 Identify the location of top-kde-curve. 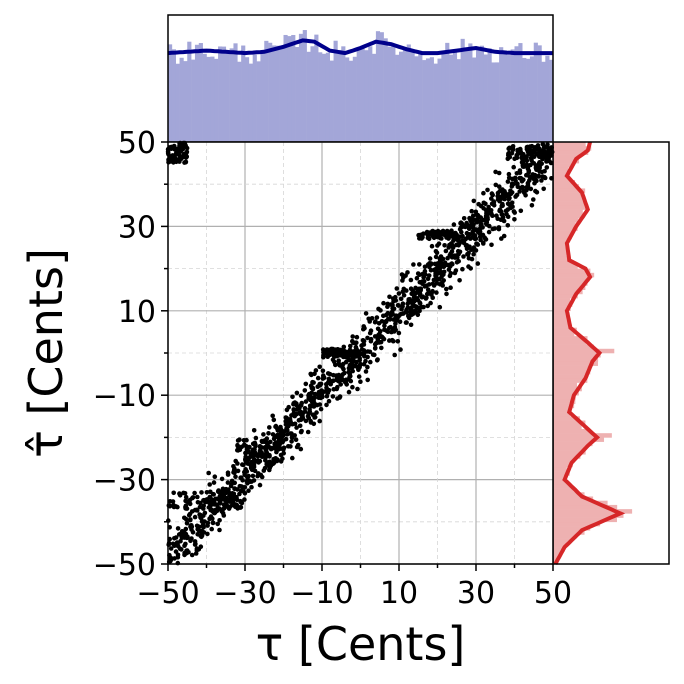
(360, 47).